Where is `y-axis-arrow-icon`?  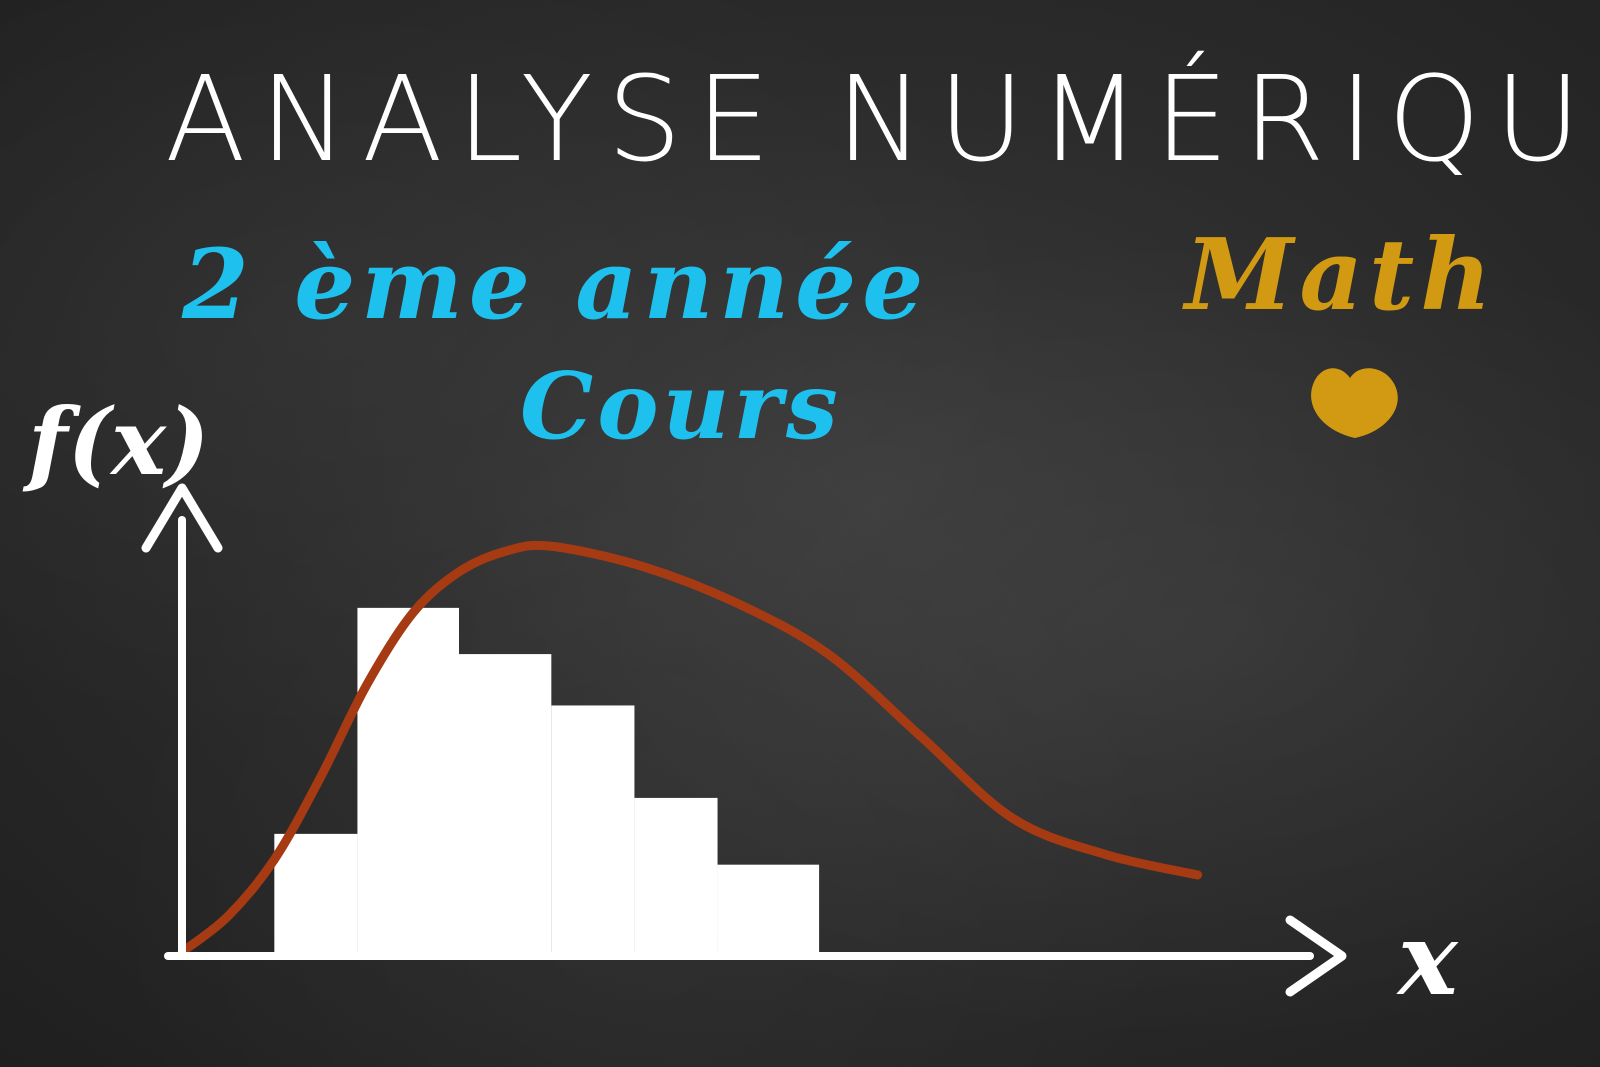 y-axis-arrow-icon is located at coordinates (182, 518).